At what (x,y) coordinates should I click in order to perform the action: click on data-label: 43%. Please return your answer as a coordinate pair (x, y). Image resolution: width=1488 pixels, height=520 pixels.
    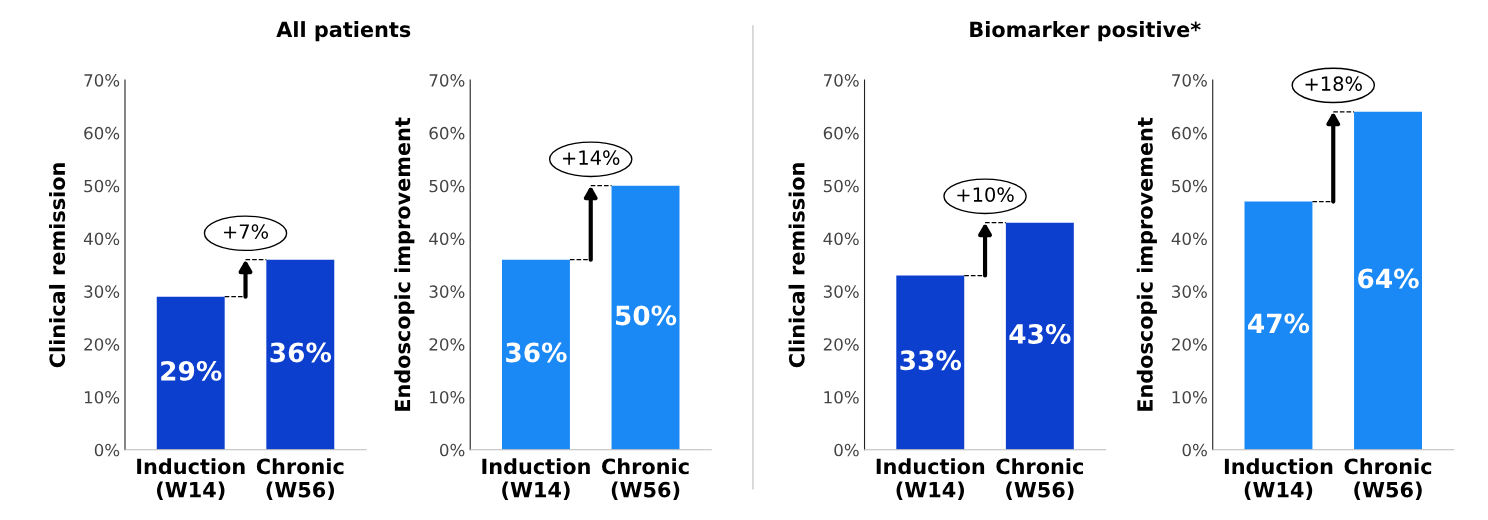
    Looking at the image, I should click on (1040, 333).